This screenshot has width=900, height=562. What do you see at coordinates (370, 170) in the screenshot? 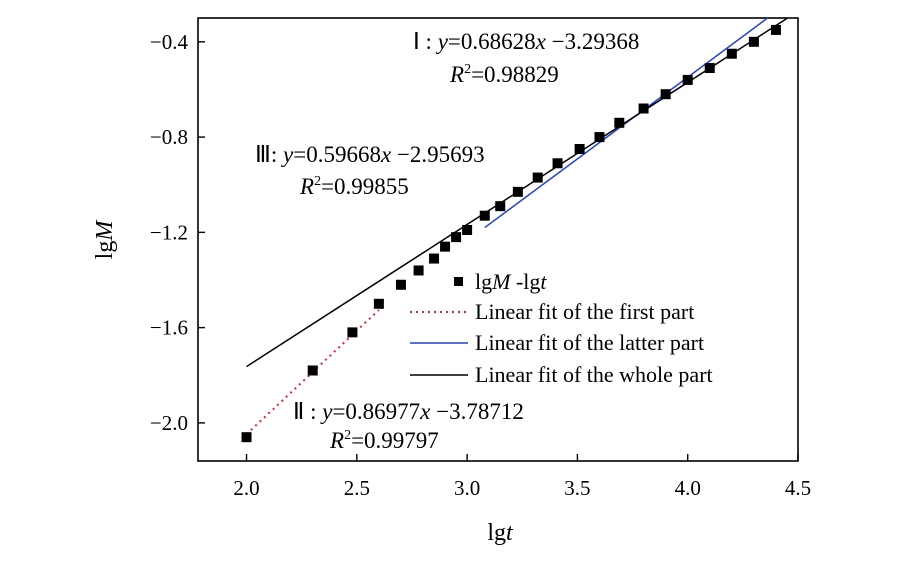
I see `annotation-fit-whole: Ⅲ: y=0.59668x −2.95693 R2=0.99855` at bounding box center [370, 170].